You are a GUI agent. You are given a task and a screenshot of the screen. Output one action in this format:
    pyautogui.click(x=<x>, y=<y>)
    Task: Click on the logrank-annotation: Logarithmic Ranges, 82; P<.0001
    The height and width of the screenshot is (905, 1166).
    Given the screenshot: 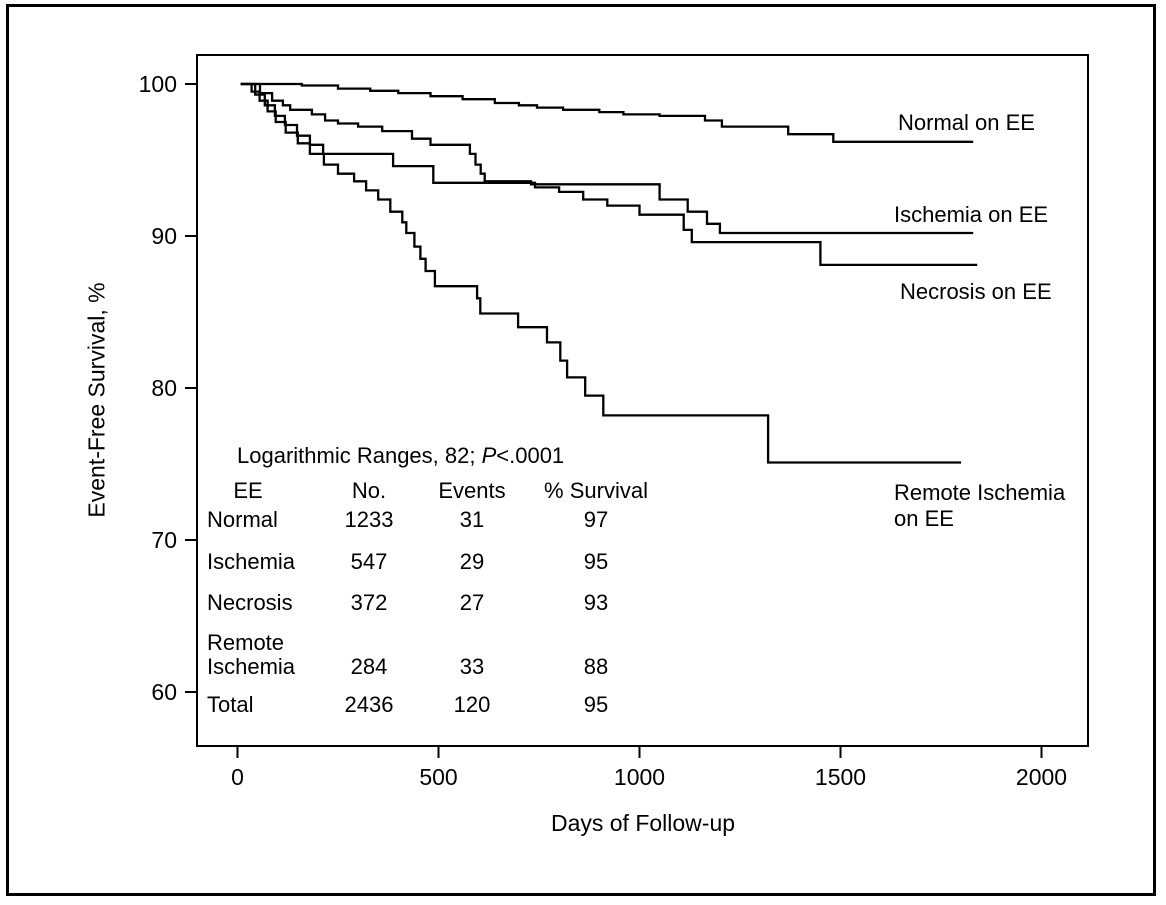 What is the action you would take?
    pyautogui.click(x=400, y=456)
    